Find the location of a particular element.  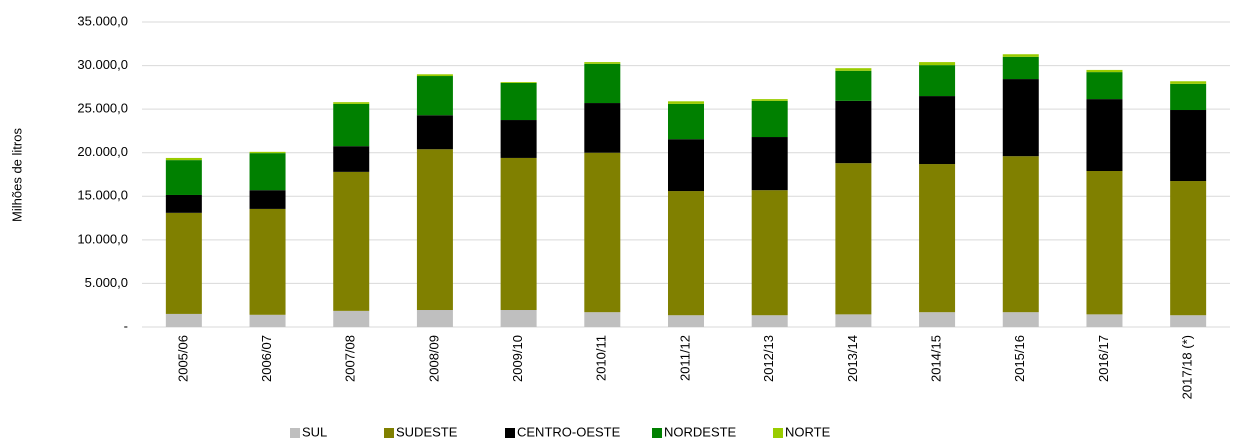

x-tick-label: 2010/11 is located at coordinates (601, 358).